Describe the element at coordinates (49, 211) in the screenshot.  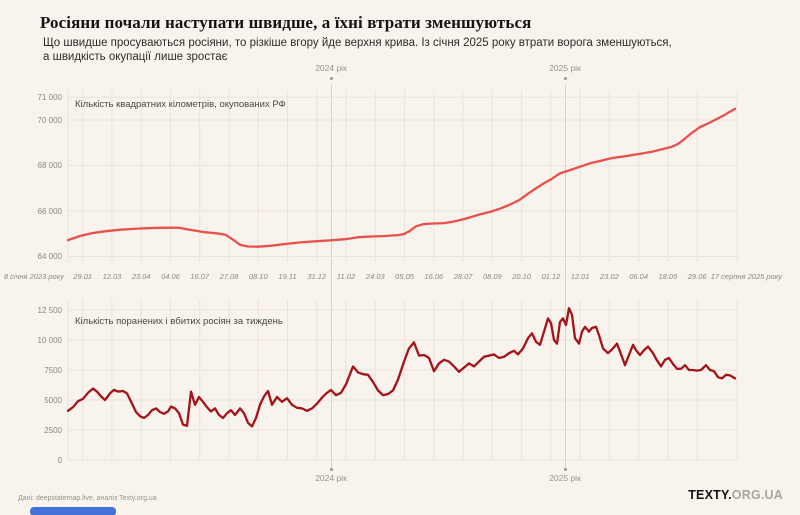
I see `y-tick-label: 66 000` at that location.